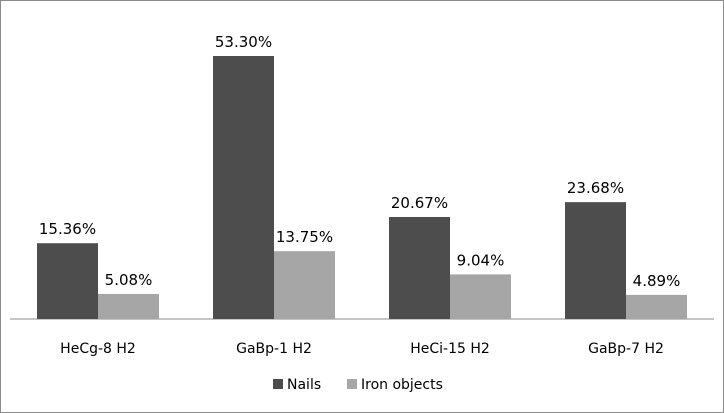 This screenshot has width=724, height=413. Describe the element at coordinates (304, 237) in the screenshot. I see `data-label-iron-objects-1: 13.75%` at that location.